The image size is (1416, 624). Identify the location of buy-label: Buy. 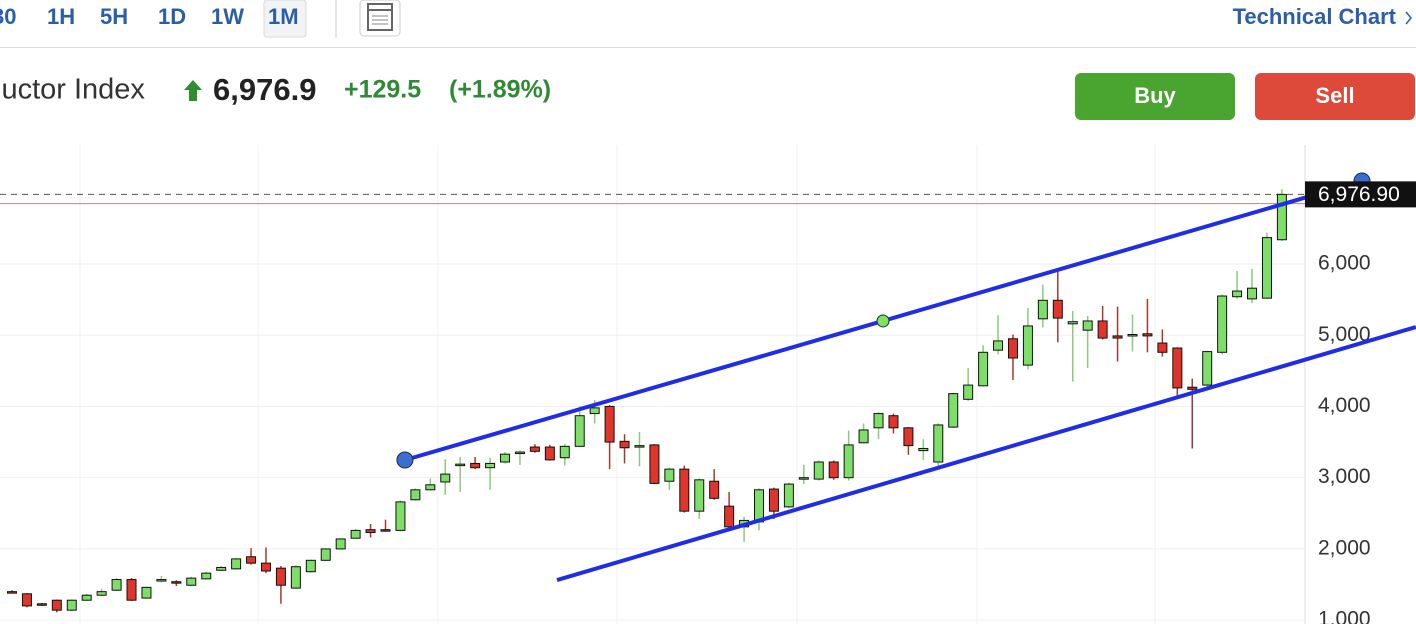
(1155, 95).